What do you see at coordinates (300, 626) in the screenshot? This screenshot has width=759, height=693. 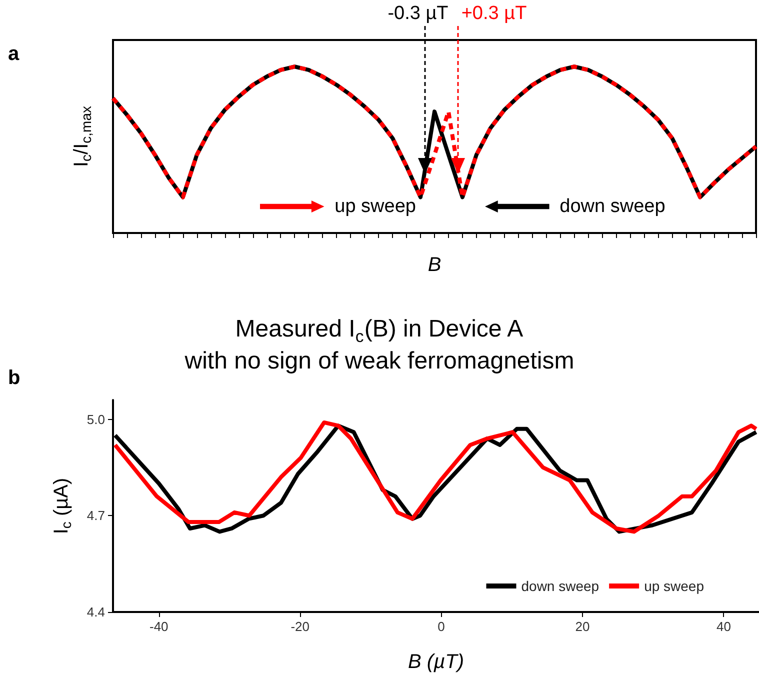 I see `x-tick-label: -20` at bounding box center [300, 626].